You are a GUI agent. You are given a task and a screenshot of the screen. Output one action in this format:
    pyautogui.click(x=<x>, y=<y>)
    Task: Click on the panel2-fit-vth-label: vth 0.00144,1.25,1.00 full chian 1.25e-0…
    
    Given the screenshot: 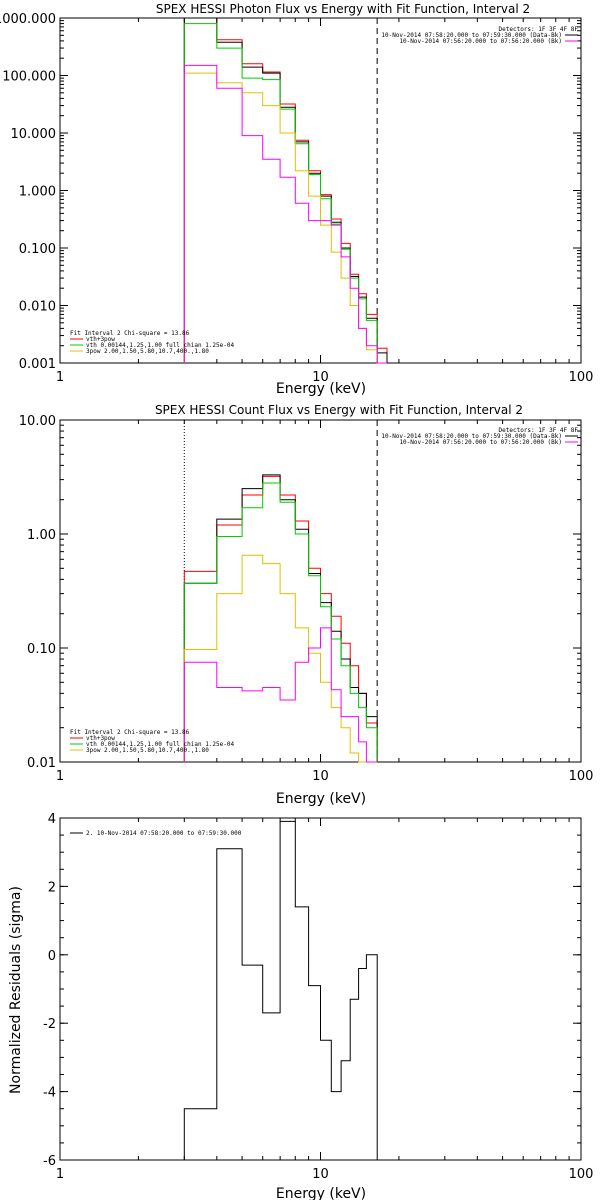 What is the action you would take?
    pyautogui.click(x=160, y=744)
    